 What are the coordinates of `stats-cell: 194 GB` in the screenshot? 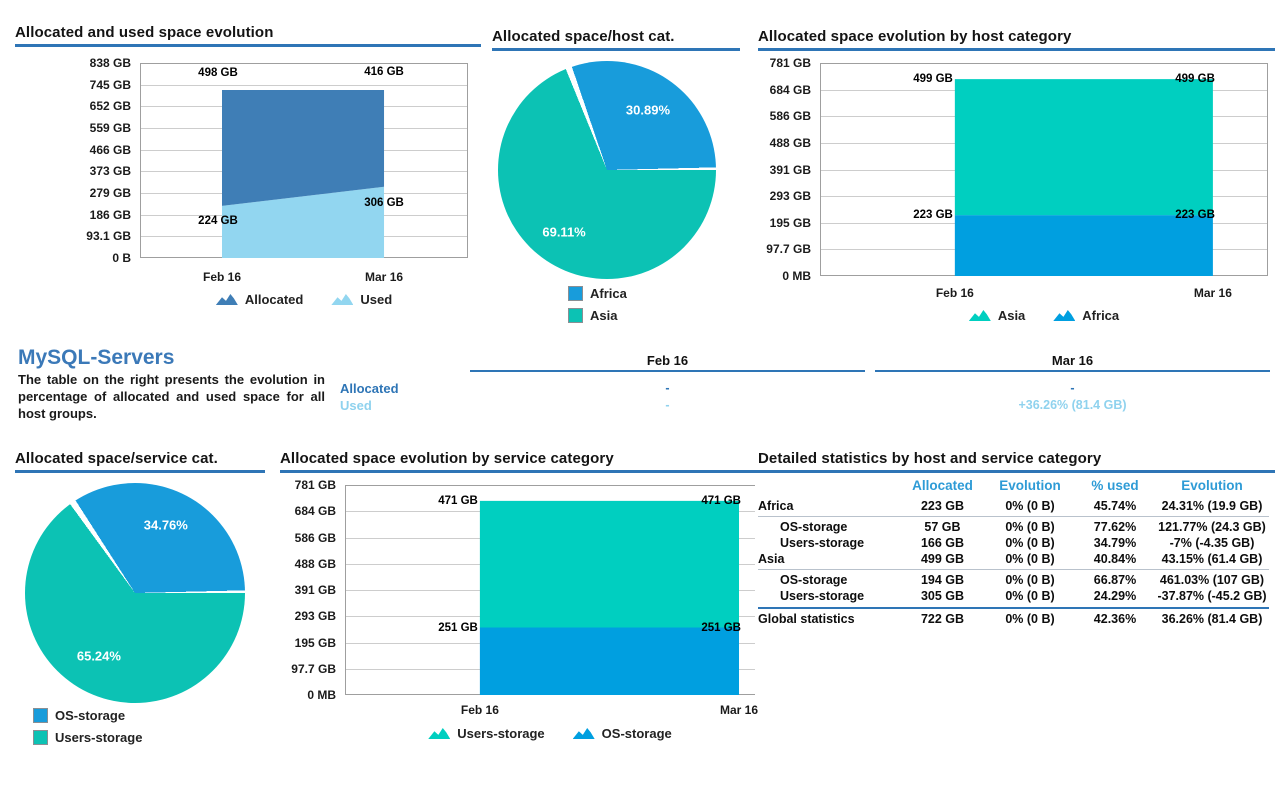 It's located at (942, 580).